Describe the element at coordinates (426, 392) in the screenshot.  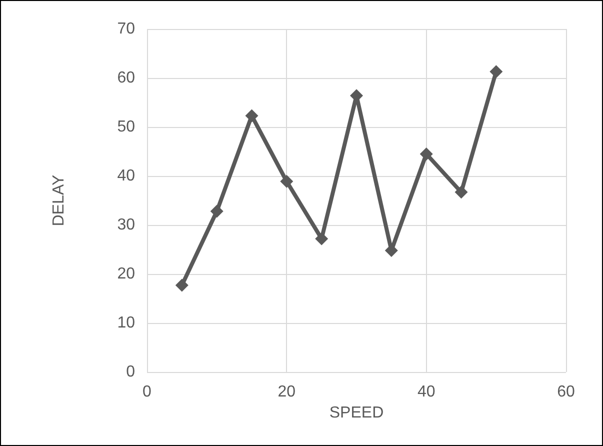
I see `x-tick-label: 40` at that location.